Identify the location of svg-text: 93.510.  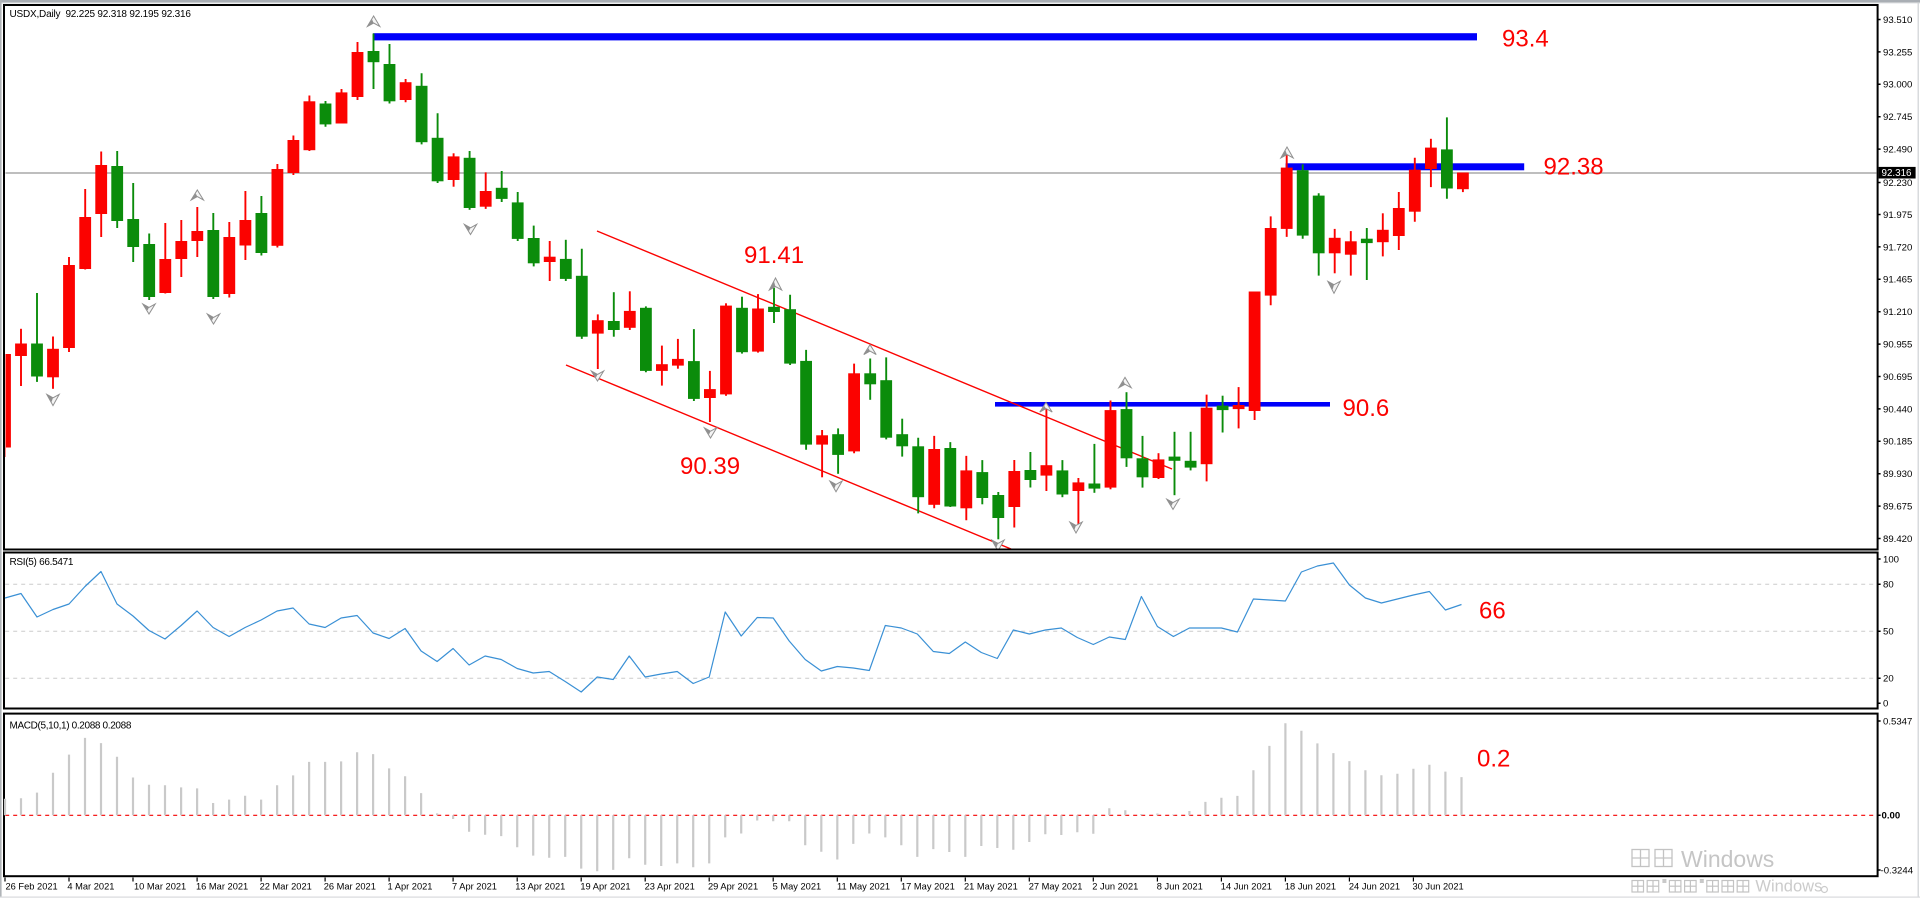
(1897, 20).